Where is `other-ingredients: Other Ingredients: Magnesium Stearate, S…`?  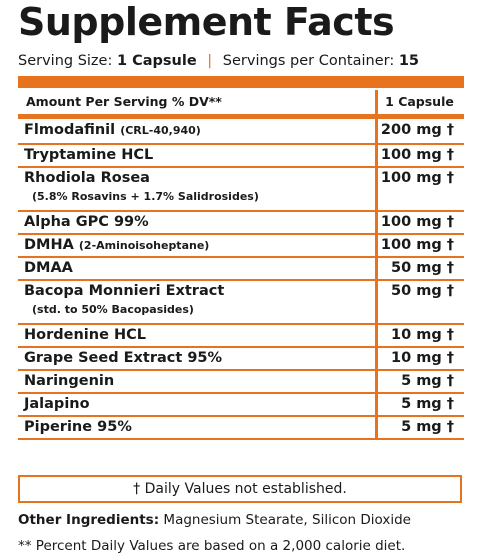
other-ingredients: Other Ingredients: Magnesium Stearate, S… is located at coordinates (241, 520).